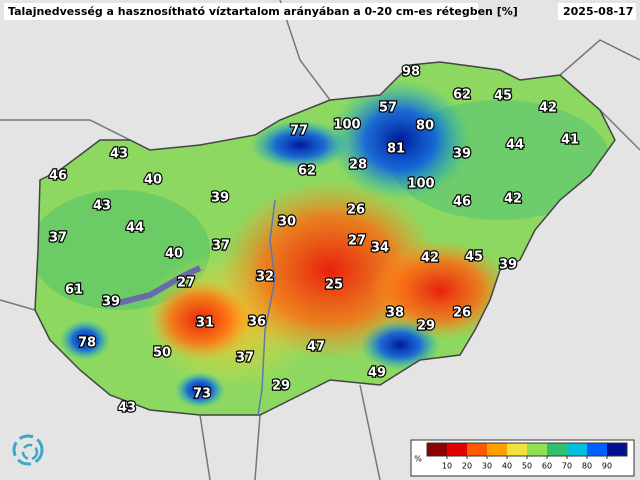  Describe the element at coordinates (316, 347) in the screenshot. I see `station-value: 47` at that location.